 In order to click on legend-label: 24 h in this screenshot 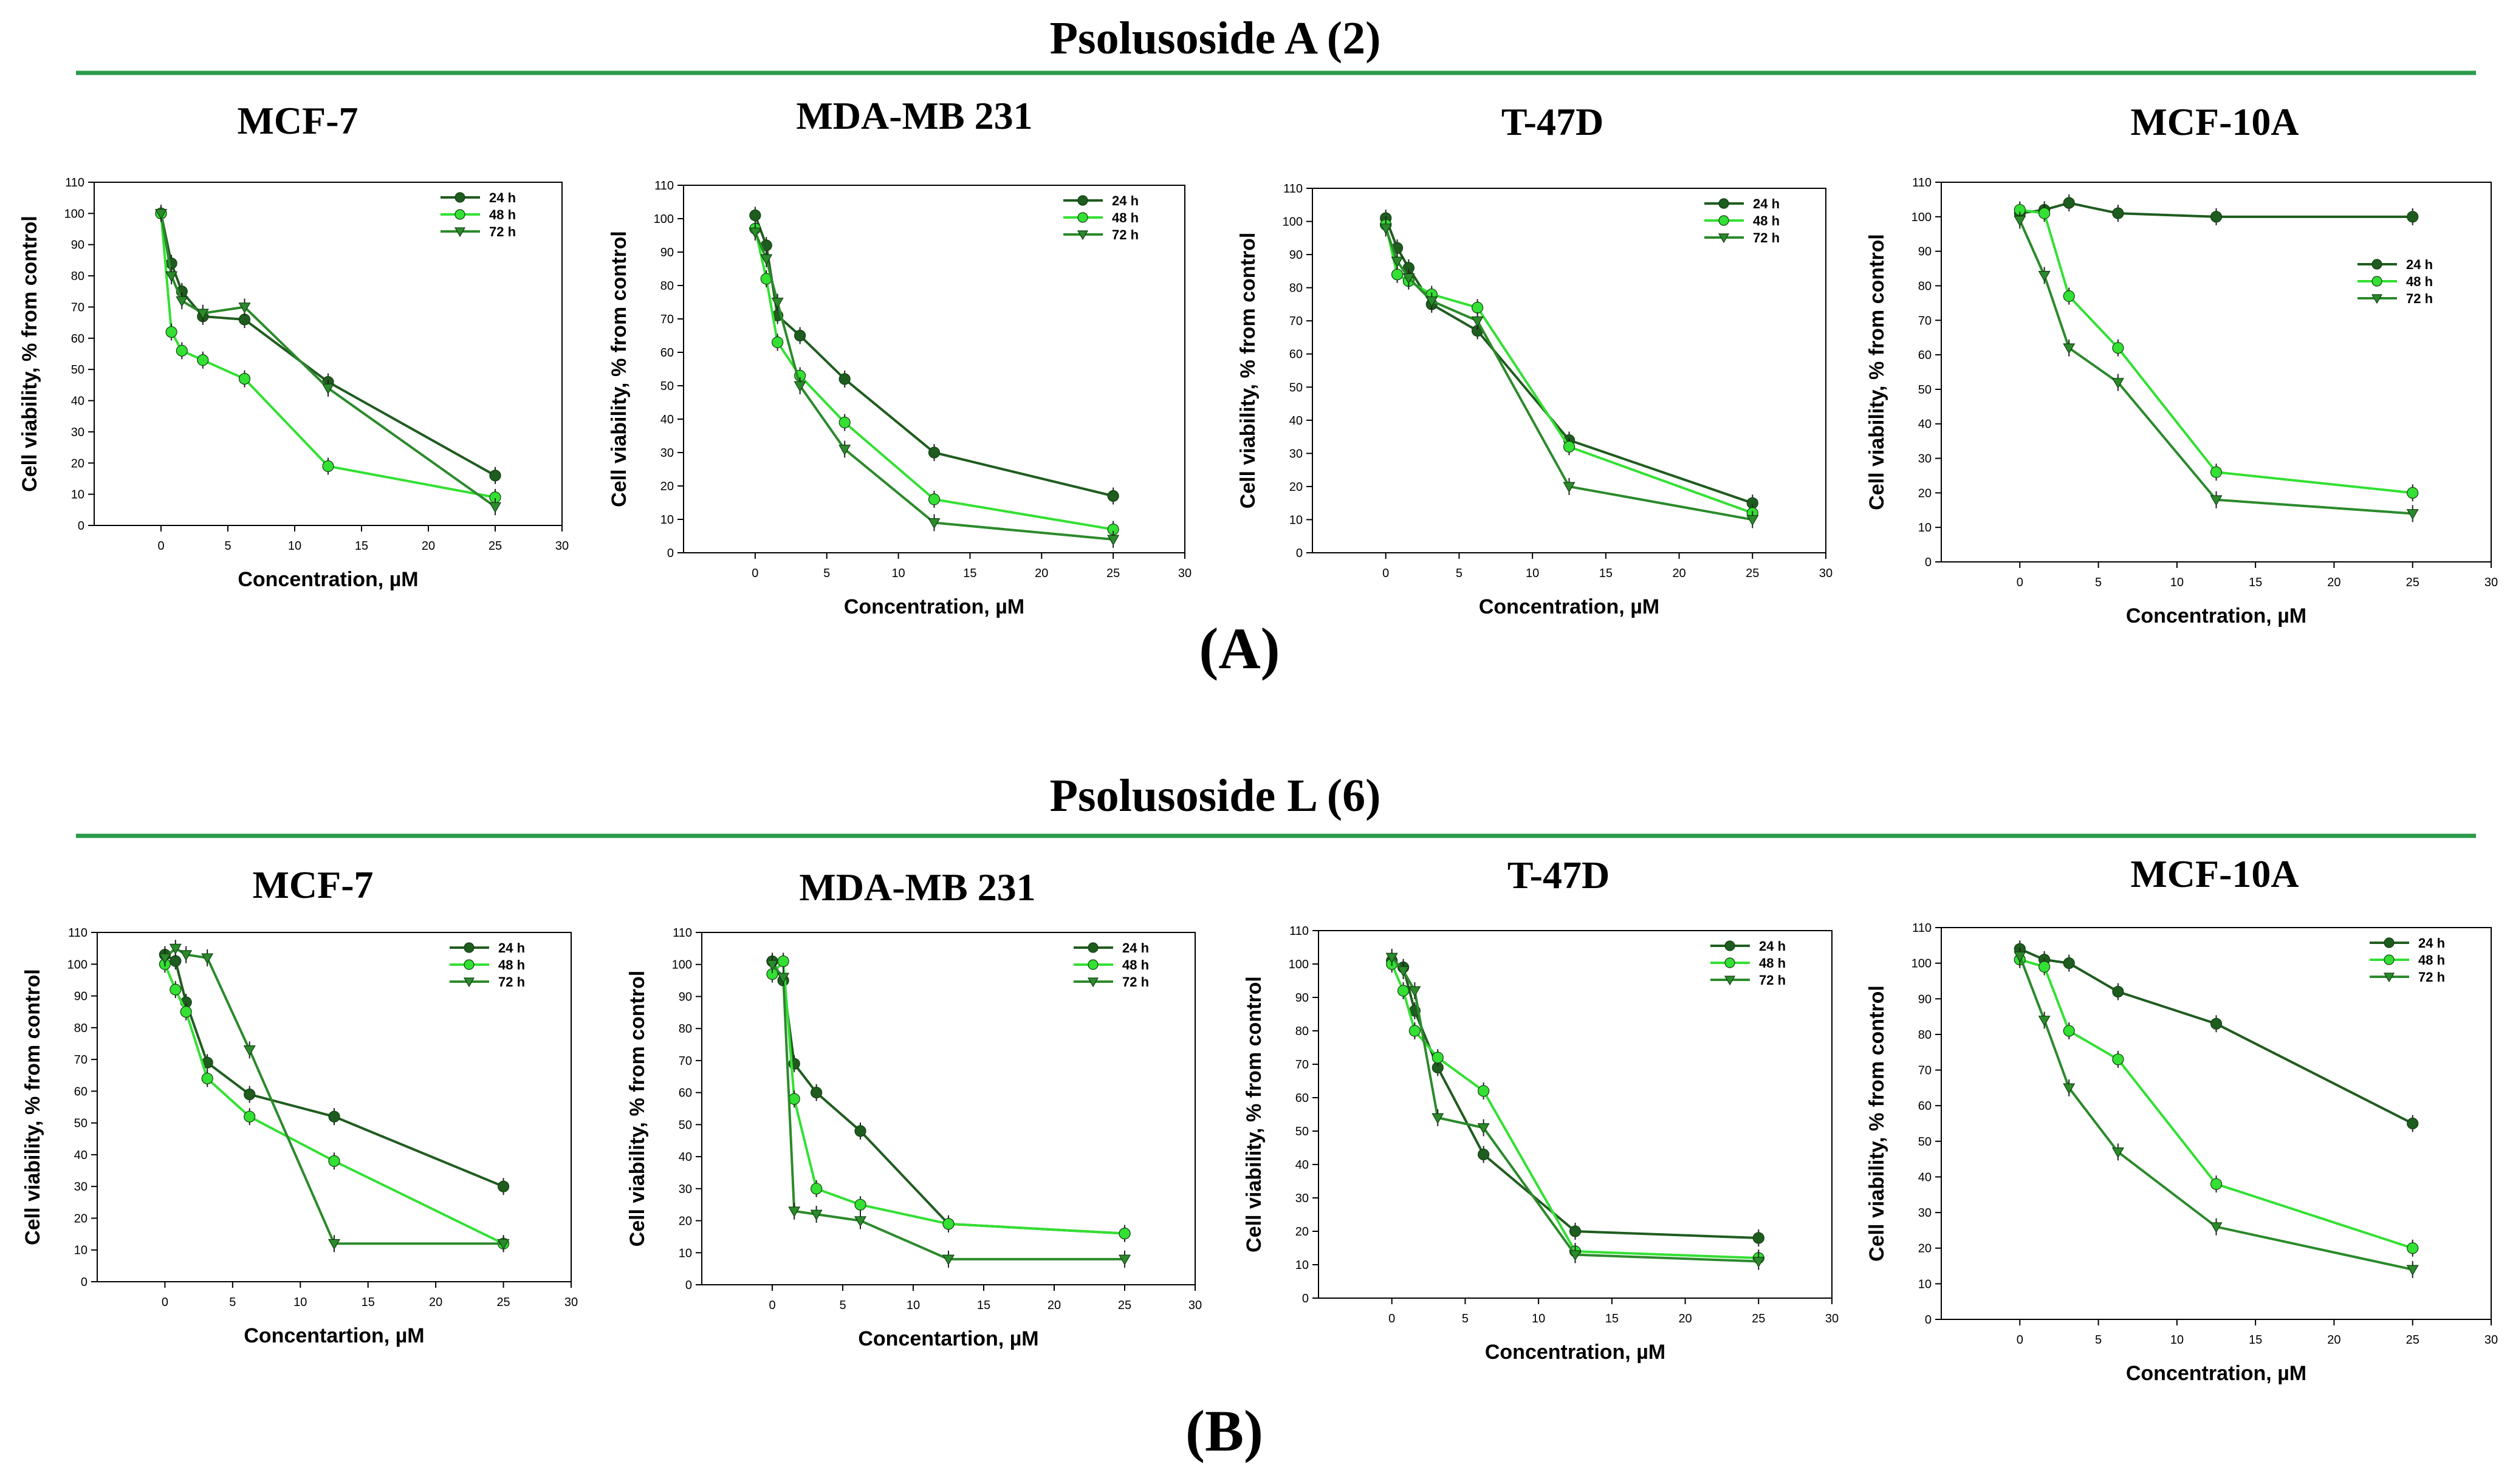, I will do `click(1772, 946)`.